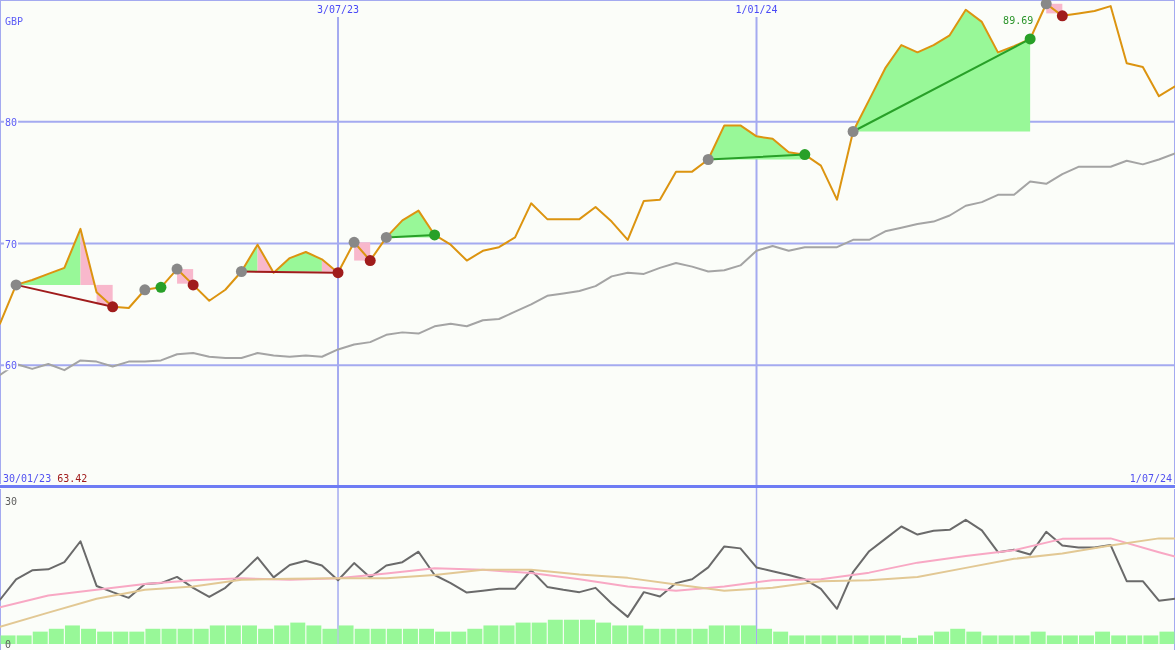  What do you see at coordinates (756, 9) in the screenshot?
I see `x-tick-label: 1/01/24` at bounding box center [756, 9].